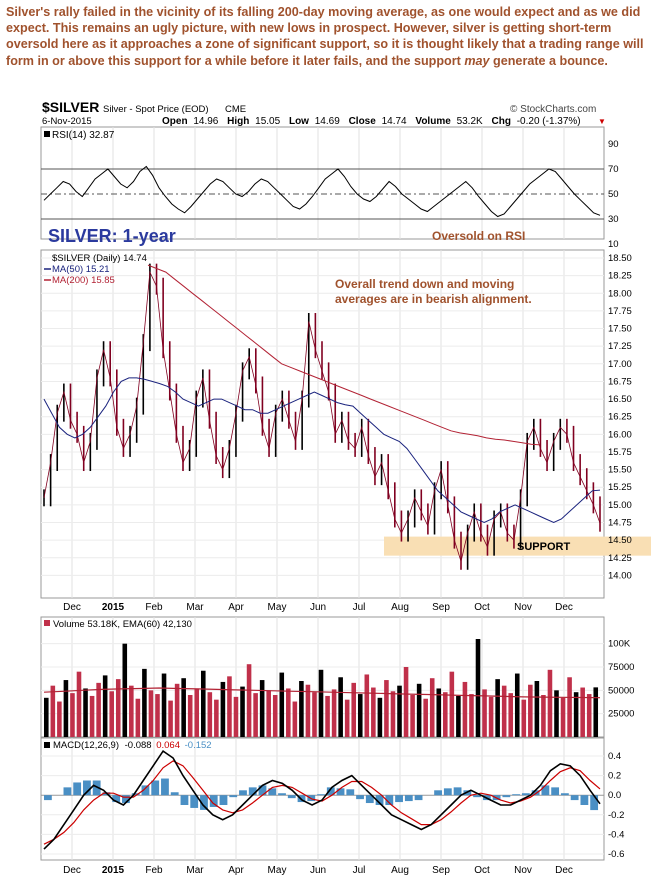 This screenshot has height=885, width=651. What do you see at coordinates (614, 756) in the screenshot?
I see `macd-tick-label: 0.4` at bounding box center [614, 756].